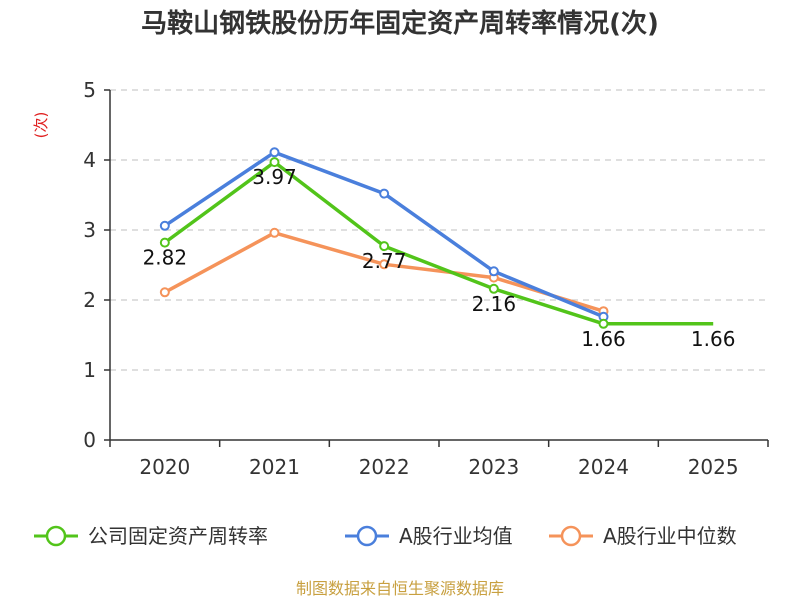  What do you see at coordinates (384, 467) in the screenshot?
I see `x-tick-label-2022: 2022` at bounding box center [384, 467].